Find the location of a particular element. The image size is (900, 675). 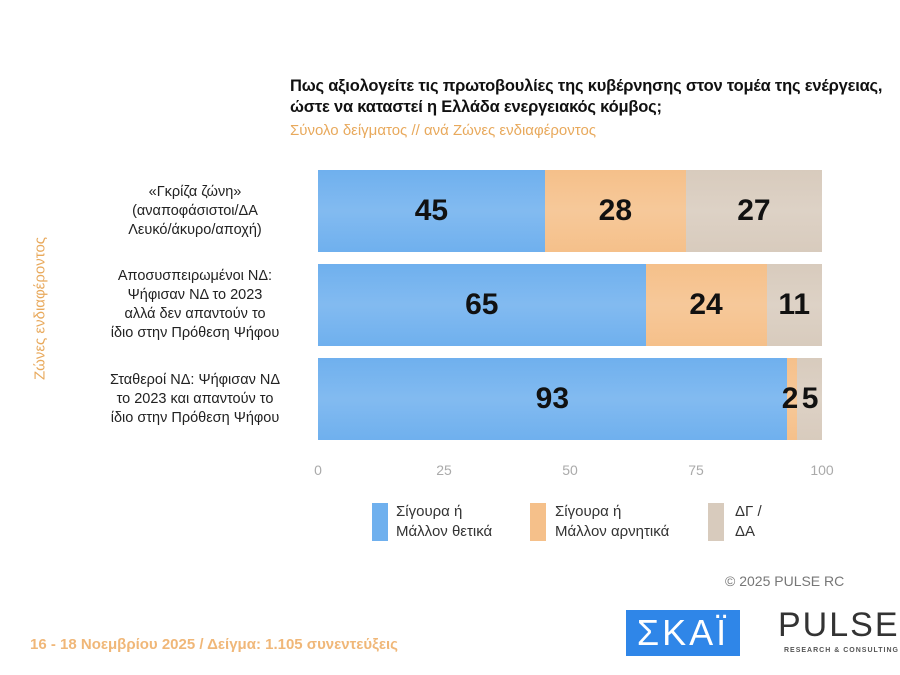

legend-label: Σίγουρα ή Μάλλον αρνητικά is located at coordinates (612, 522).